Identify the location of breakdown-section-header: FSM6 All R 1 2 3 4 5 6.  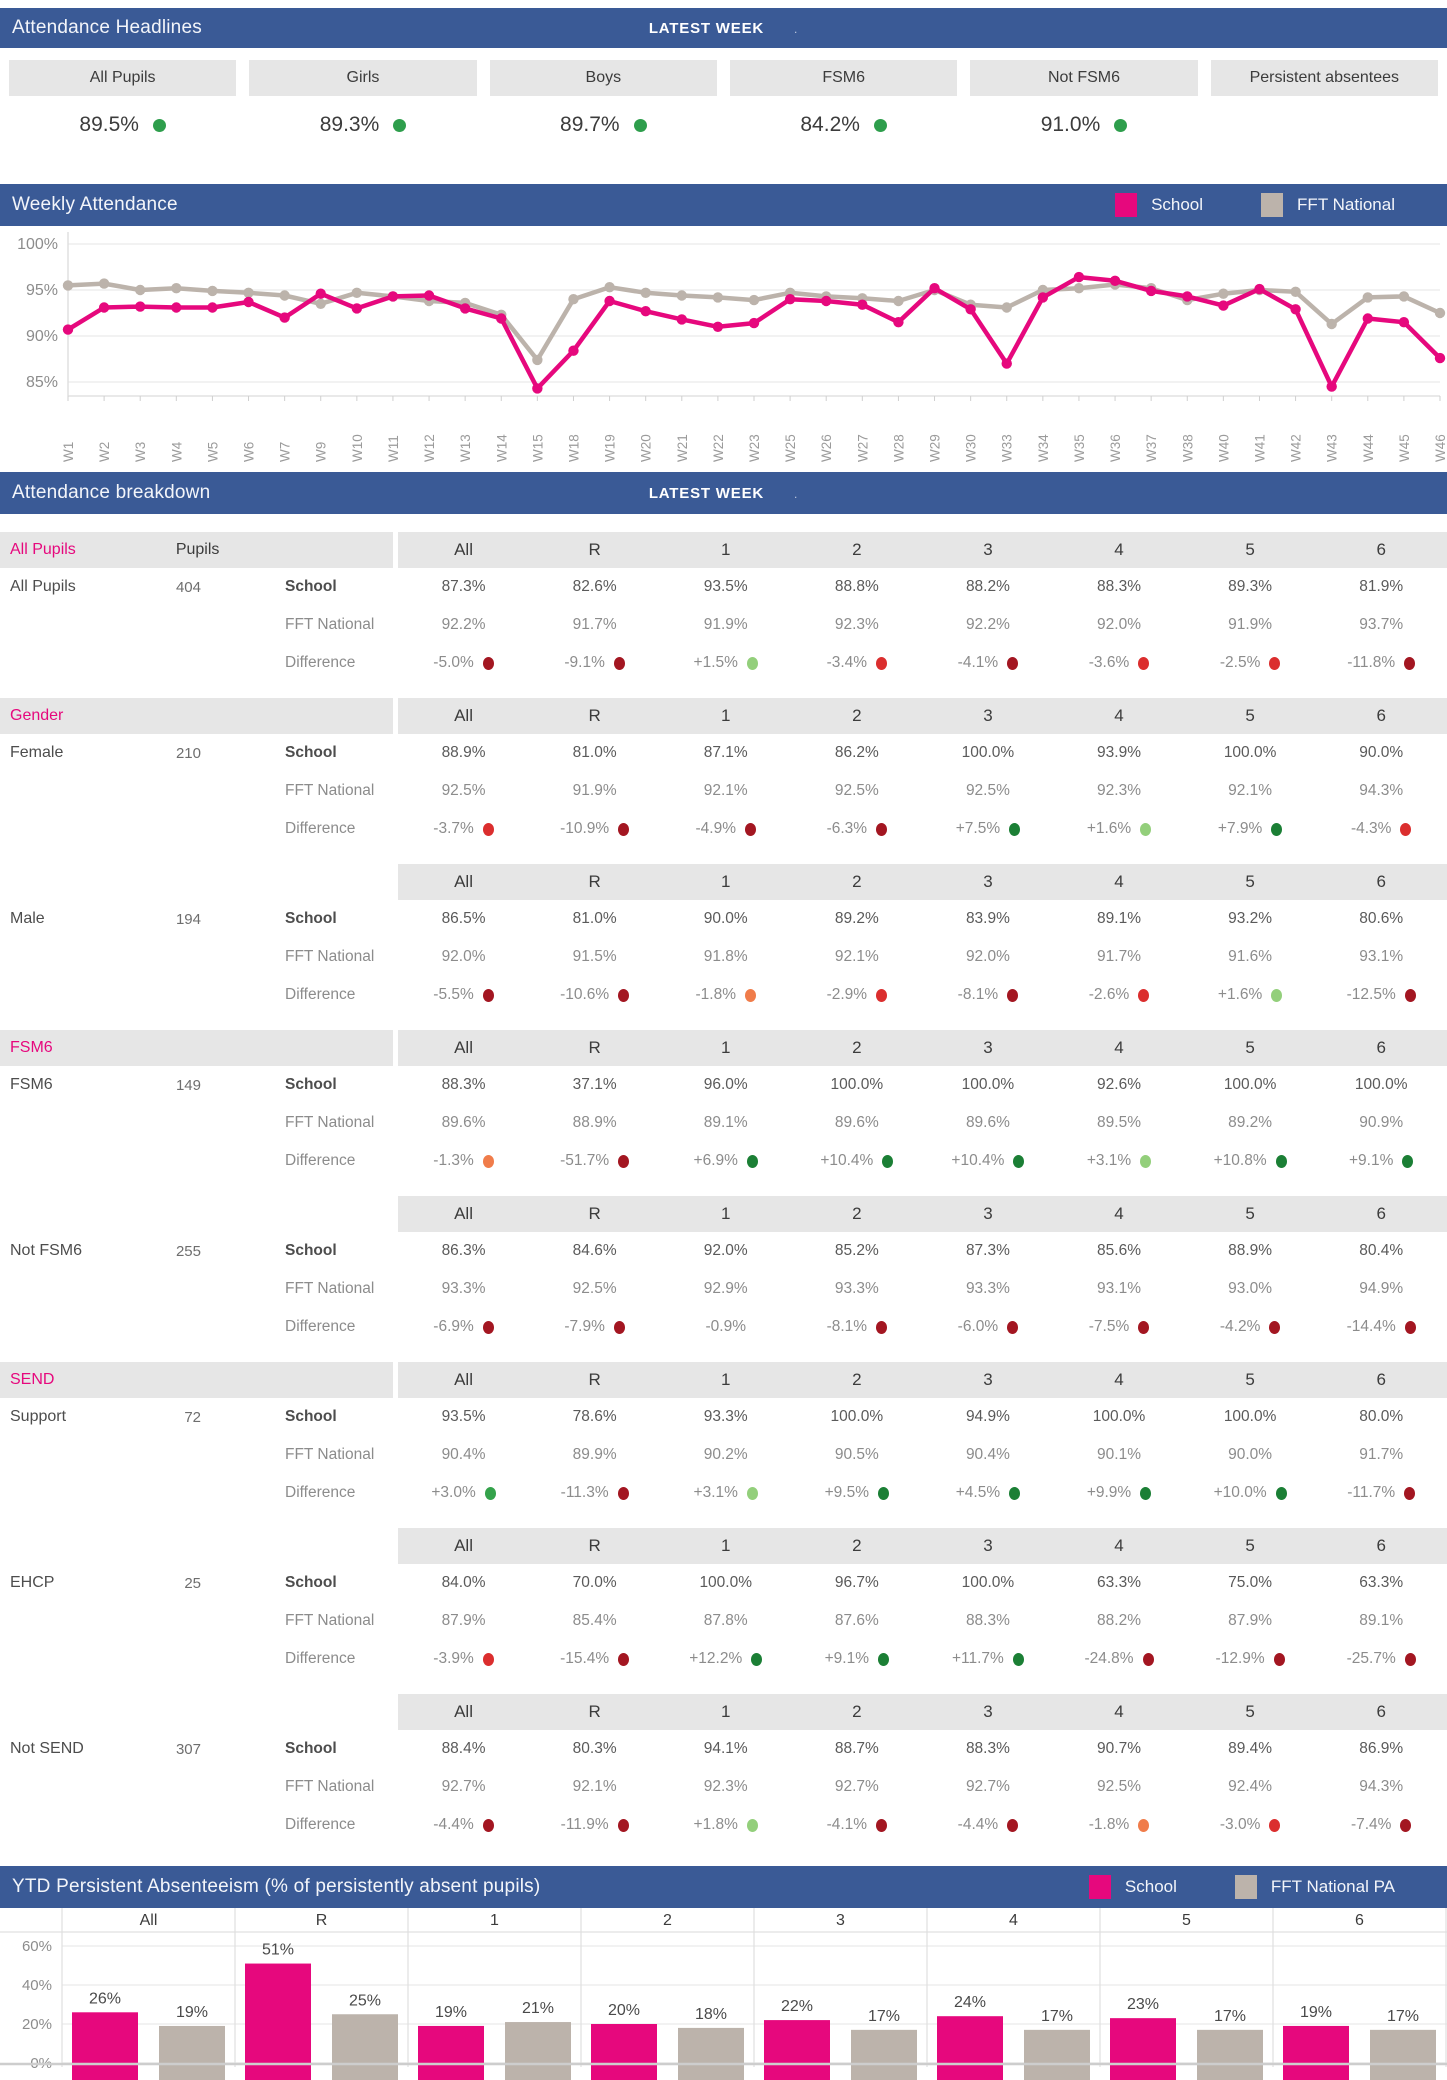
(723, 1048).